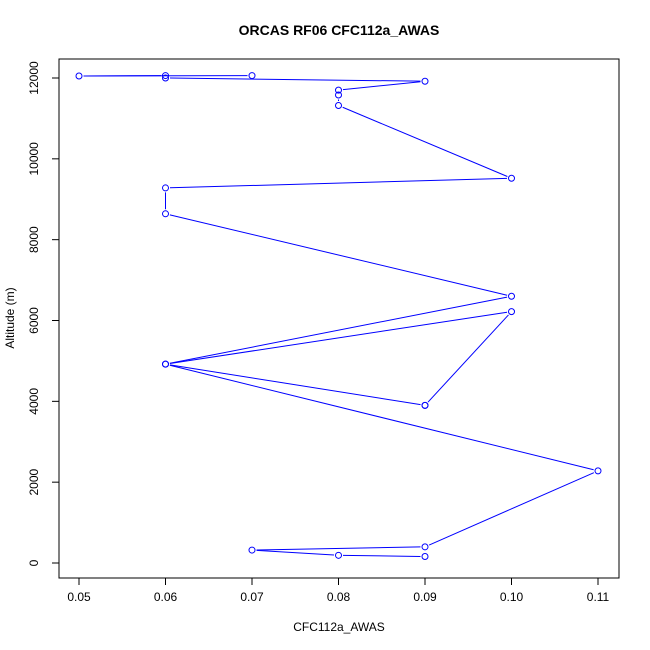  Describe the element at coordinates (34, 401) in the screenshot. I see `y-tick-label: 4000` at that location.